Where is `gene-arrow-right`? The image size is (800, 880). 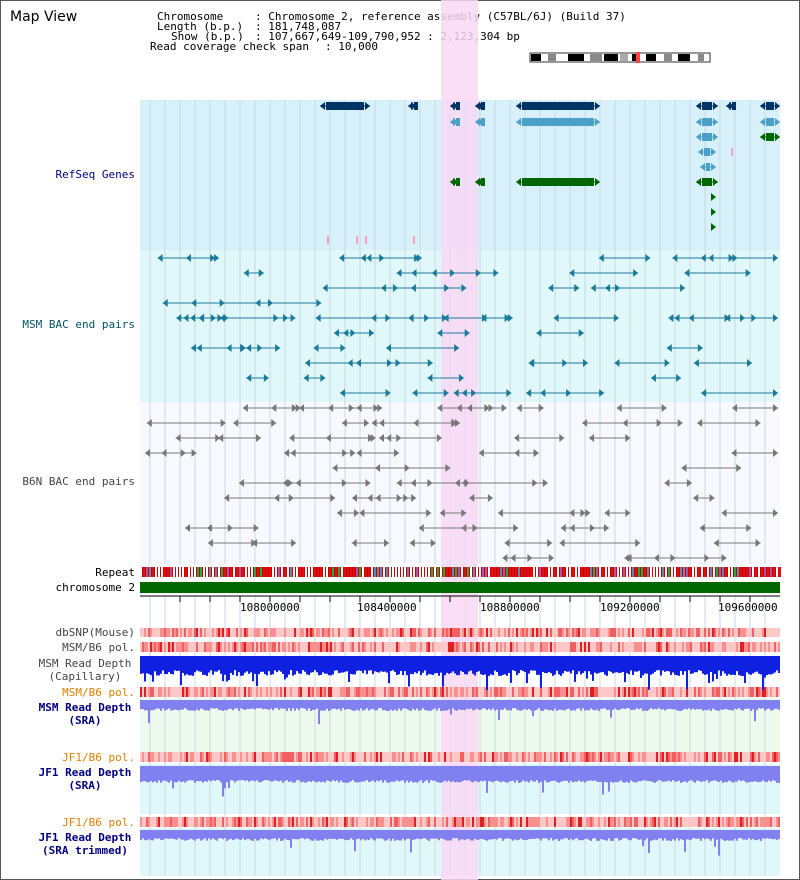 gene-arrow-right is located at coordinates (777, 106).